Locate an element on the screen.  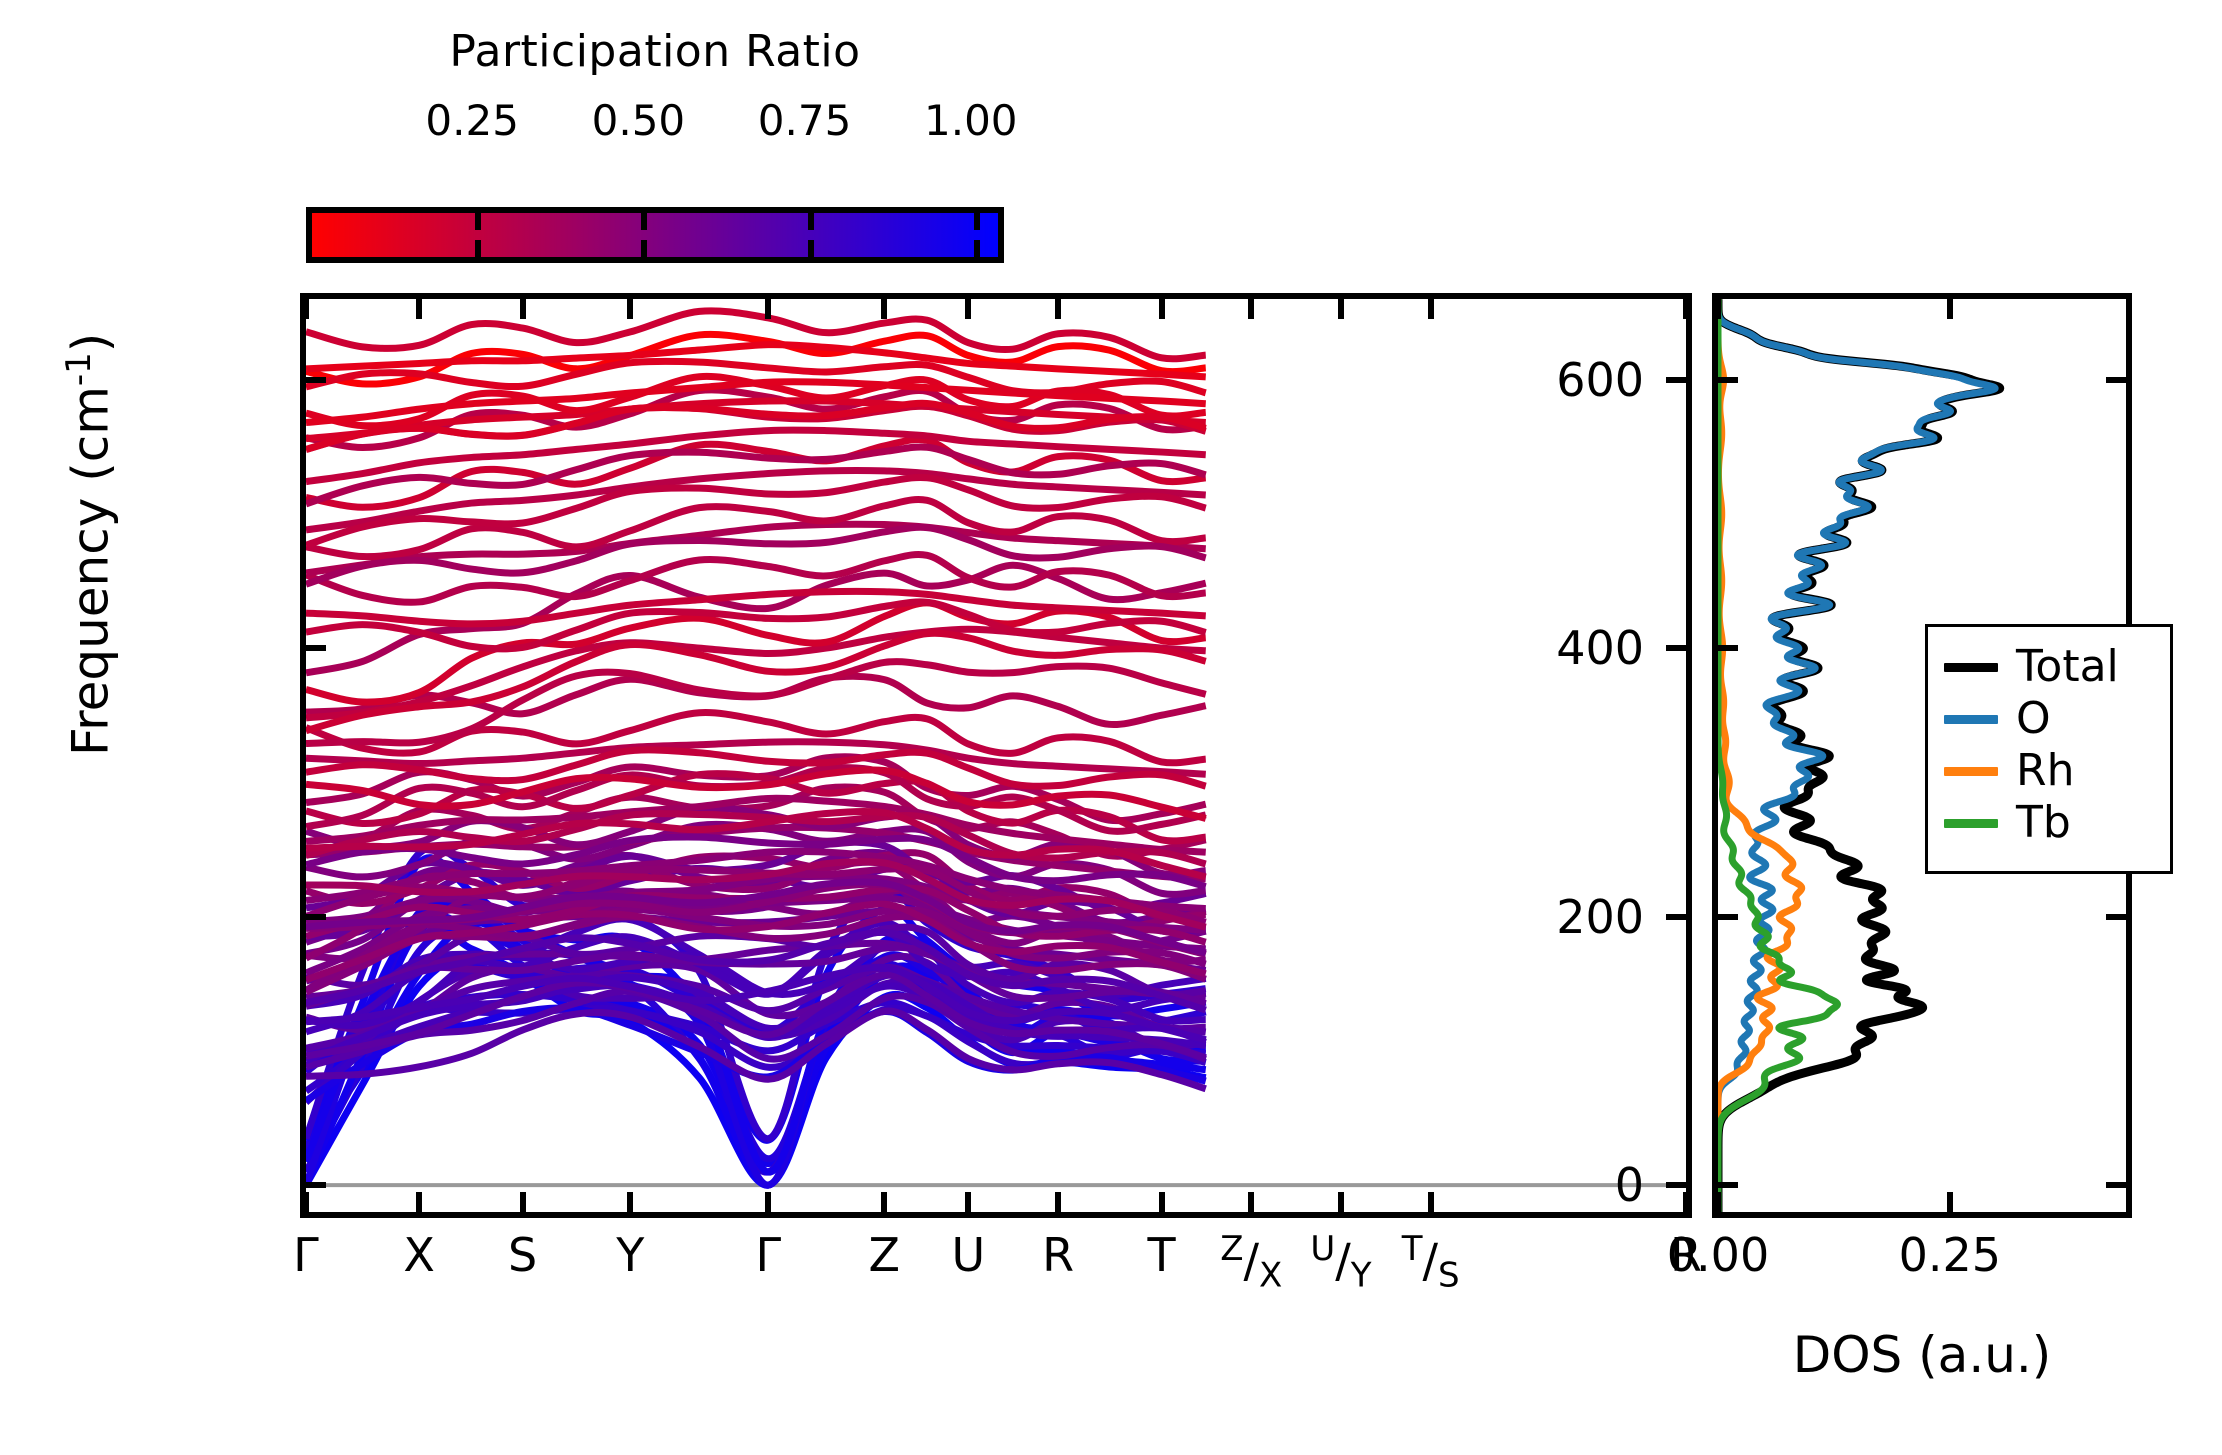
colorbar-gradient is located at coordinates (655, 235).